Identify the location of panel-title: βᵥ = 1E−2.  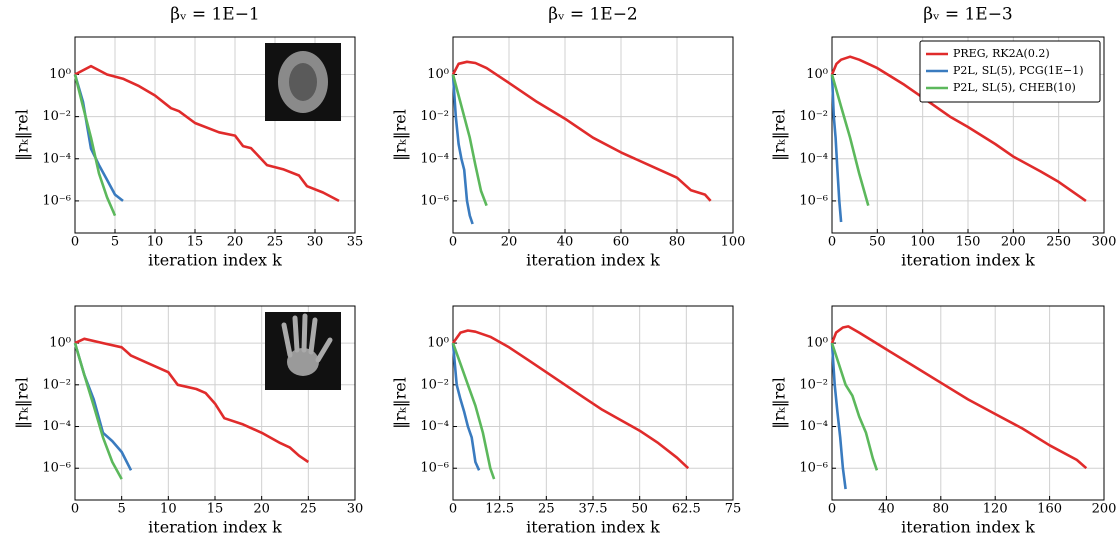
(593, 15).